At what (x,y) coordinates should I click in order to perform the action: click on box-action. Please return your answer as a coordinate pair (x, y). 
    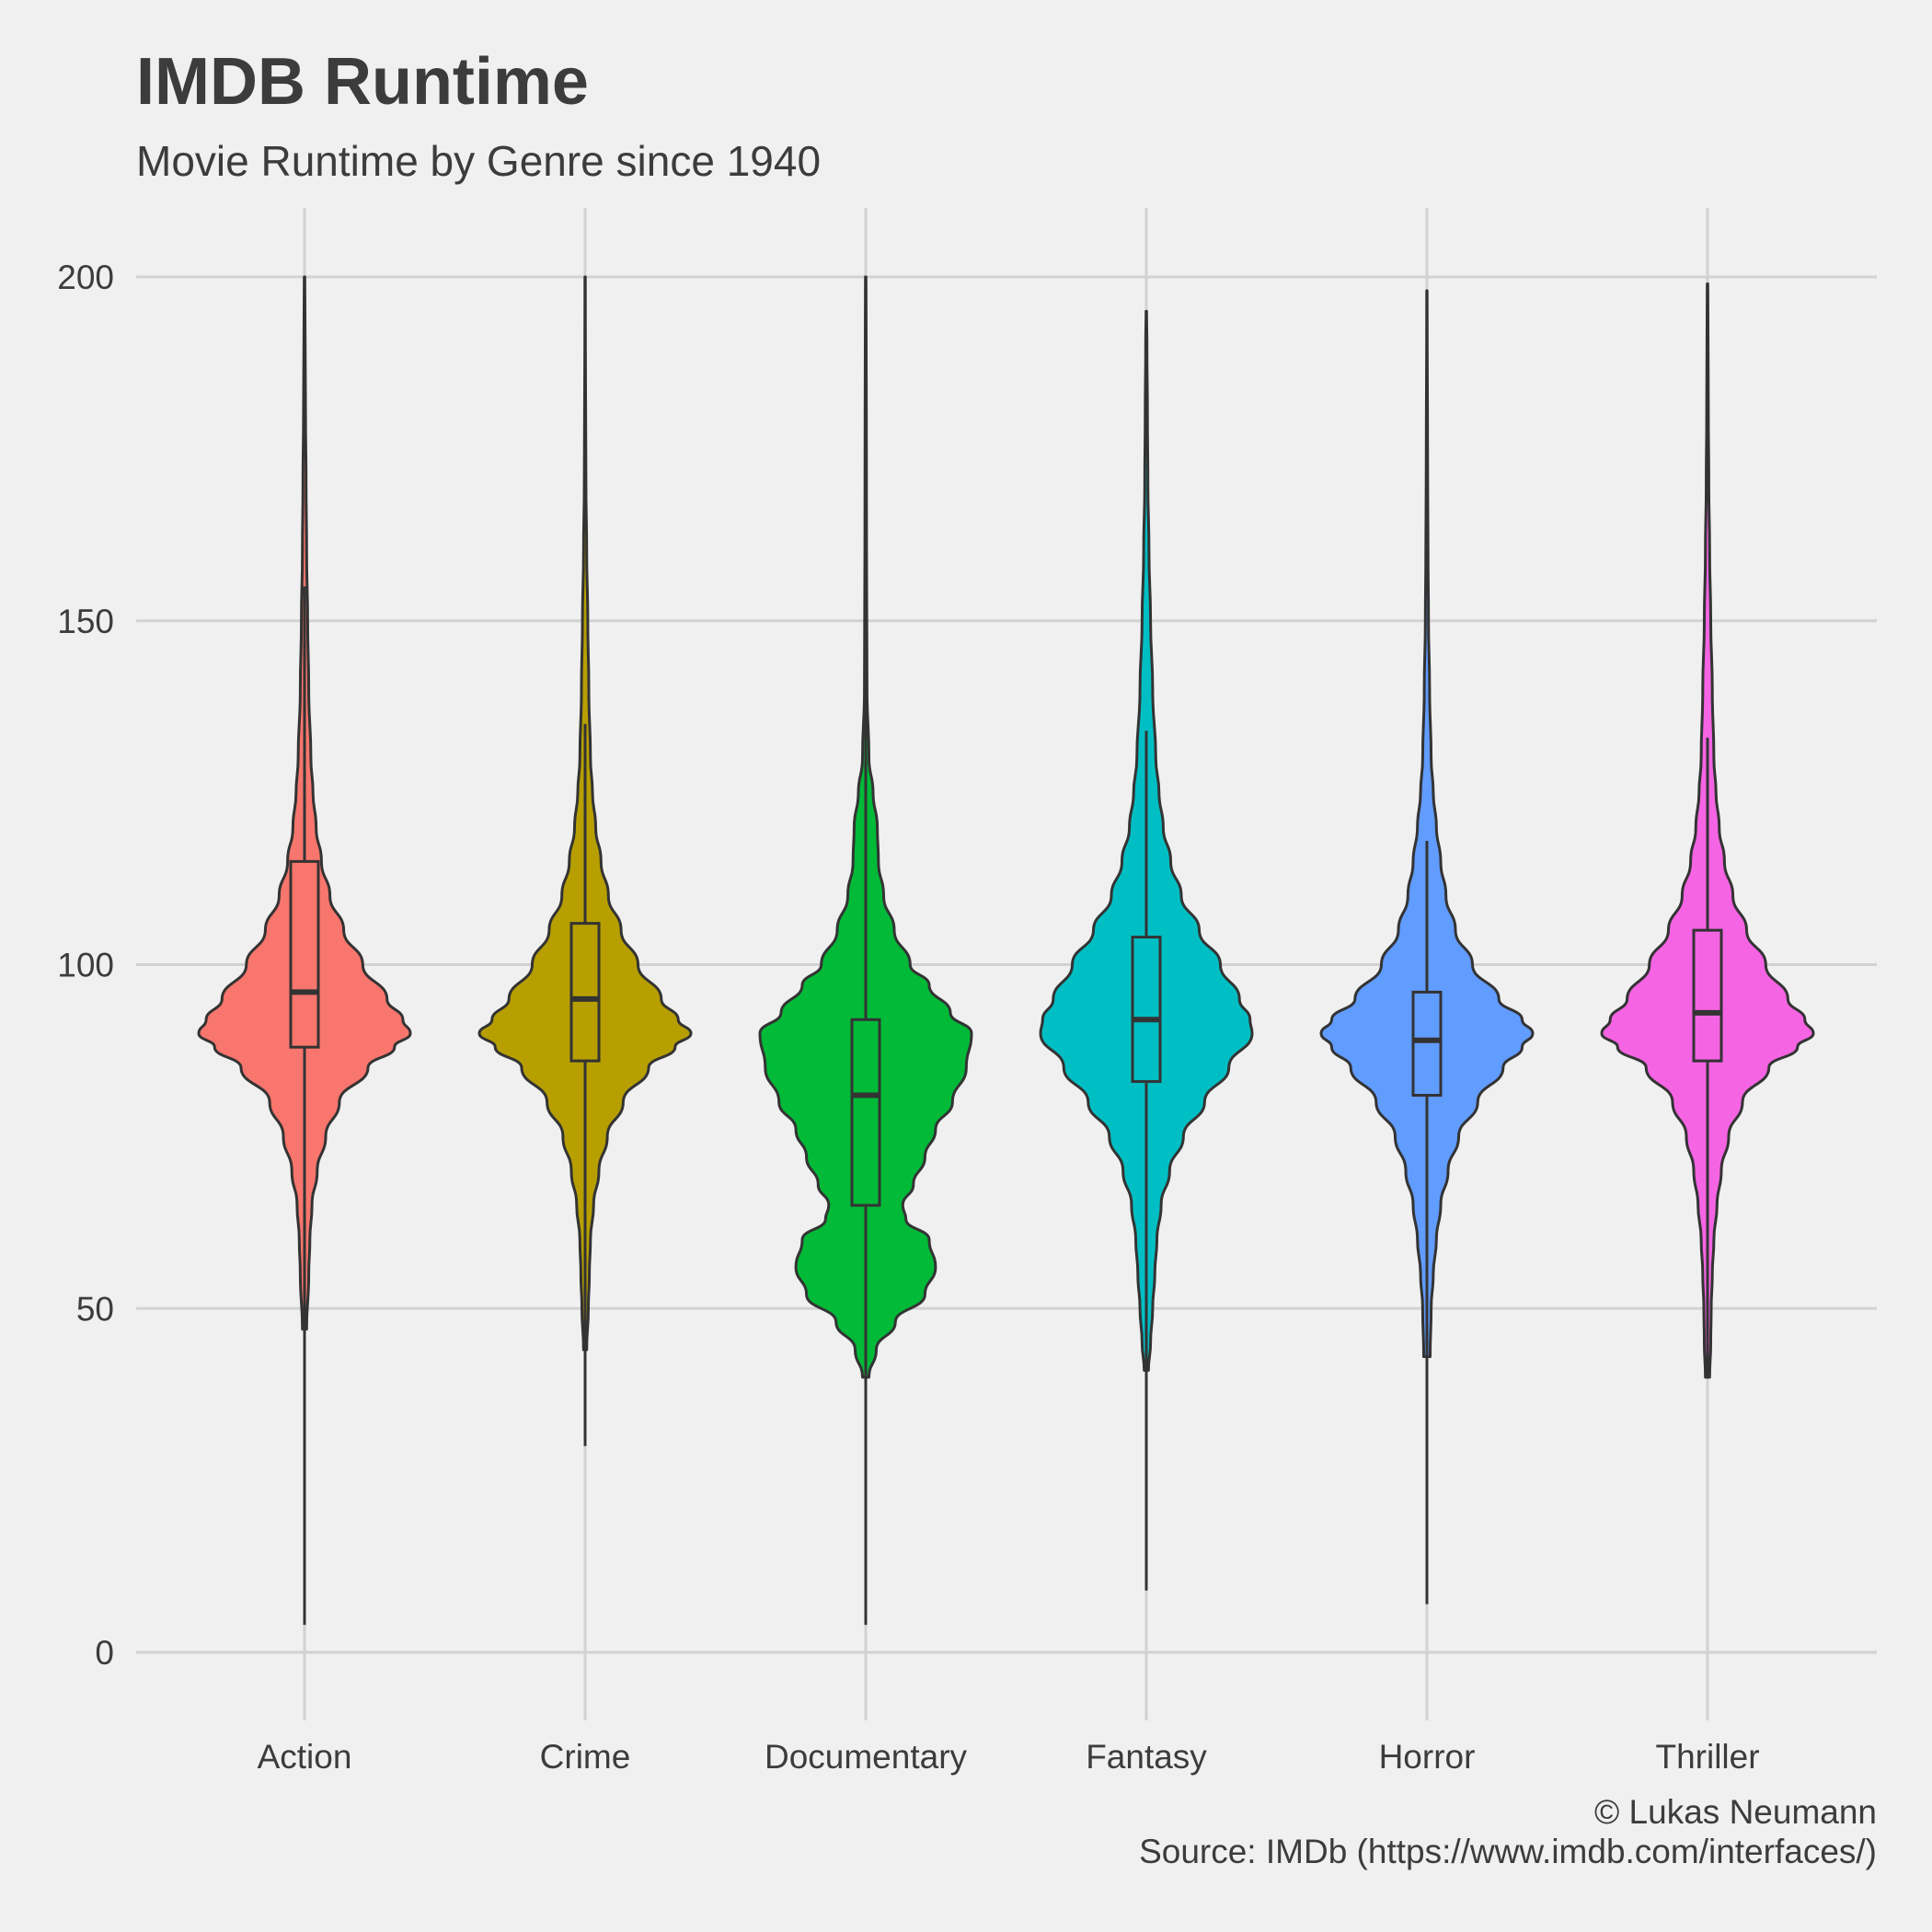
    Looking at the image, I should click on (304, 954).